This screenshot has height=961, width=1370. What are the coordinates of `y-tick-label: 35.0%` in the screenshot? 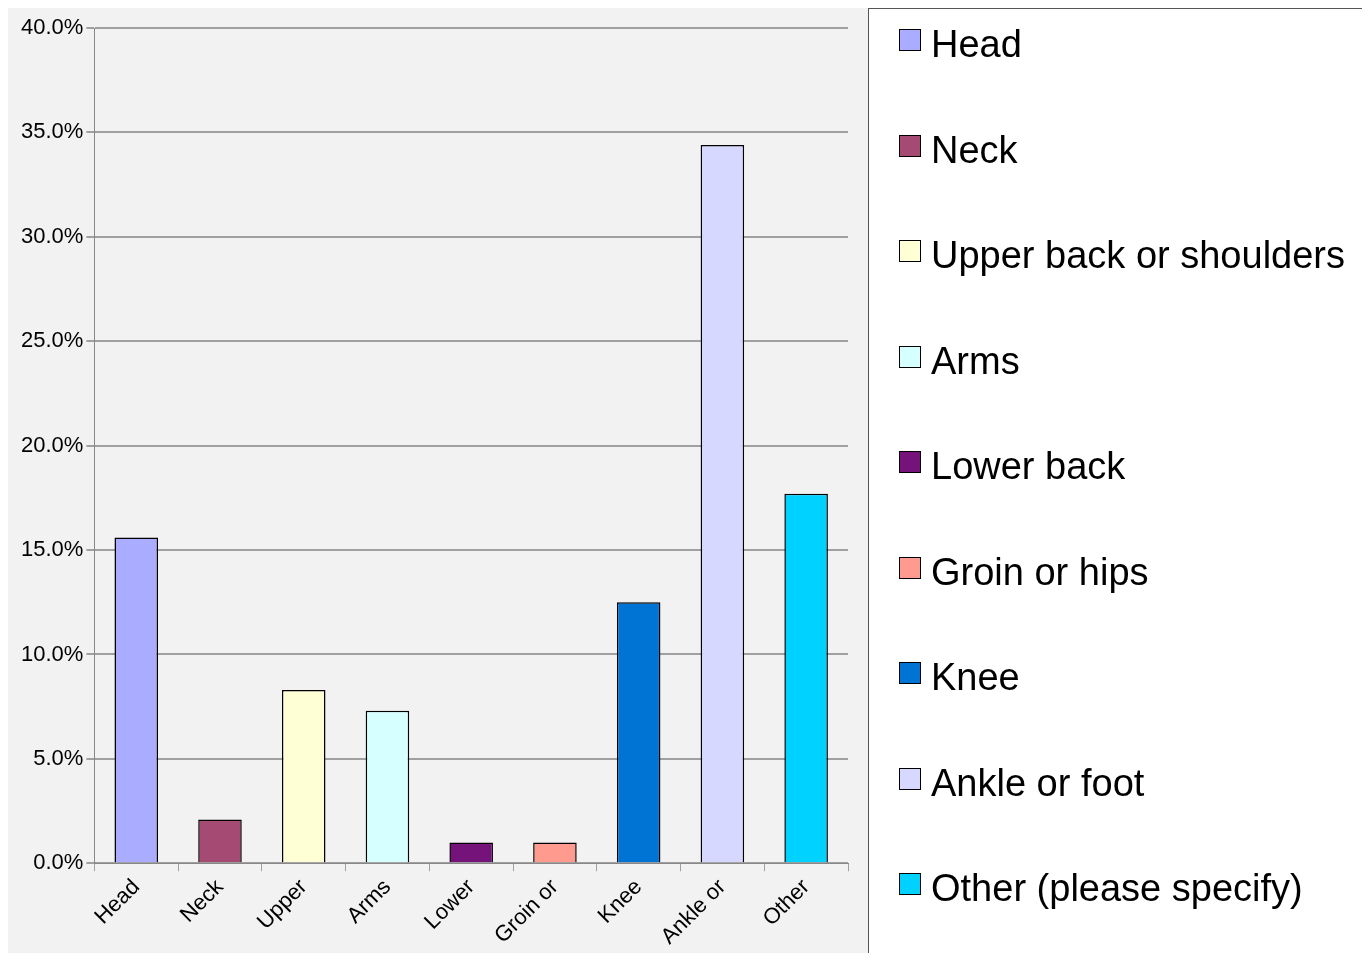 It's located at (52, 131).